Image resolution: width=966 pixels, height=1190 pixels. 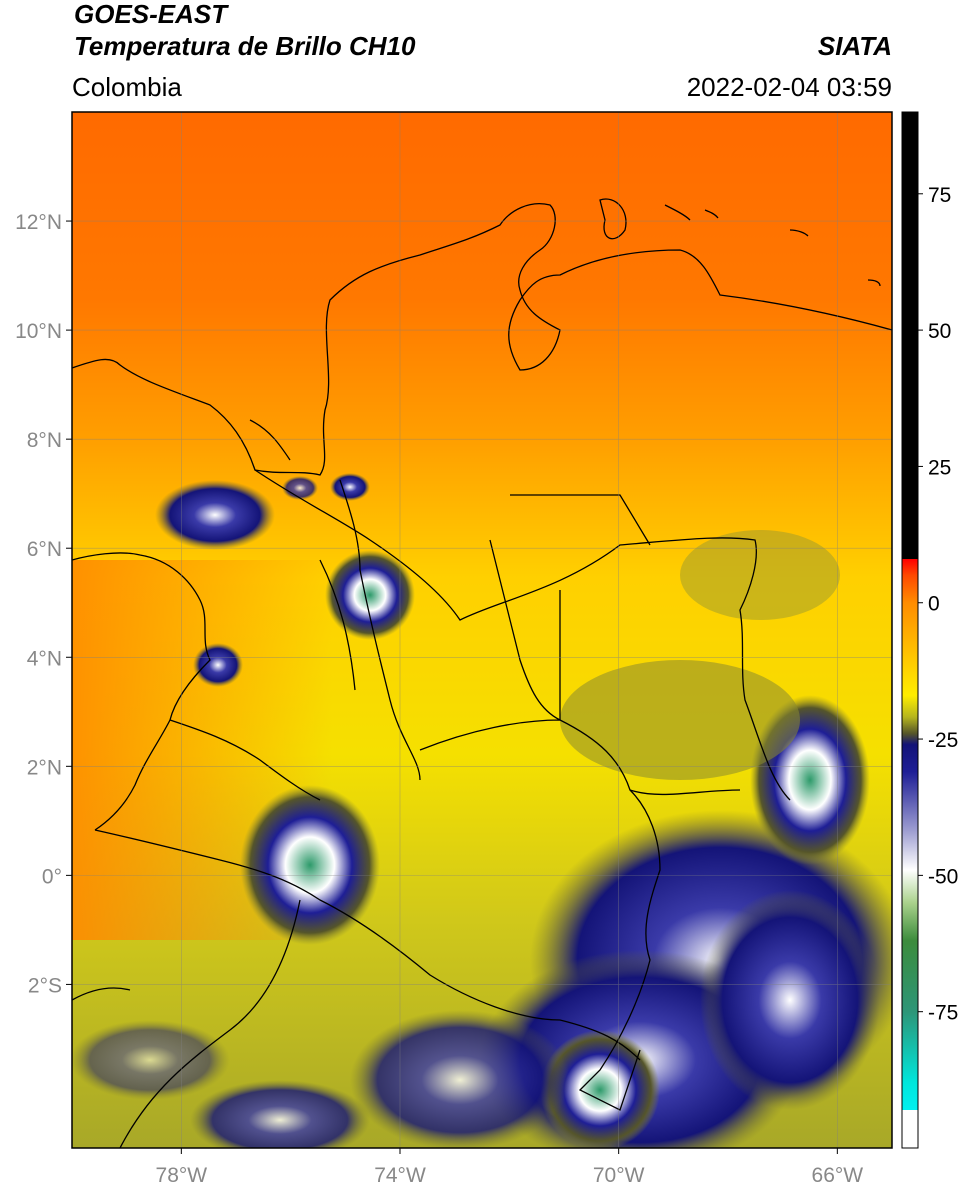 What do you see at coordinates (38, 331) in the screenshot?
I see `lat-tick-label: 10°N` at bounding box center [38, 331].